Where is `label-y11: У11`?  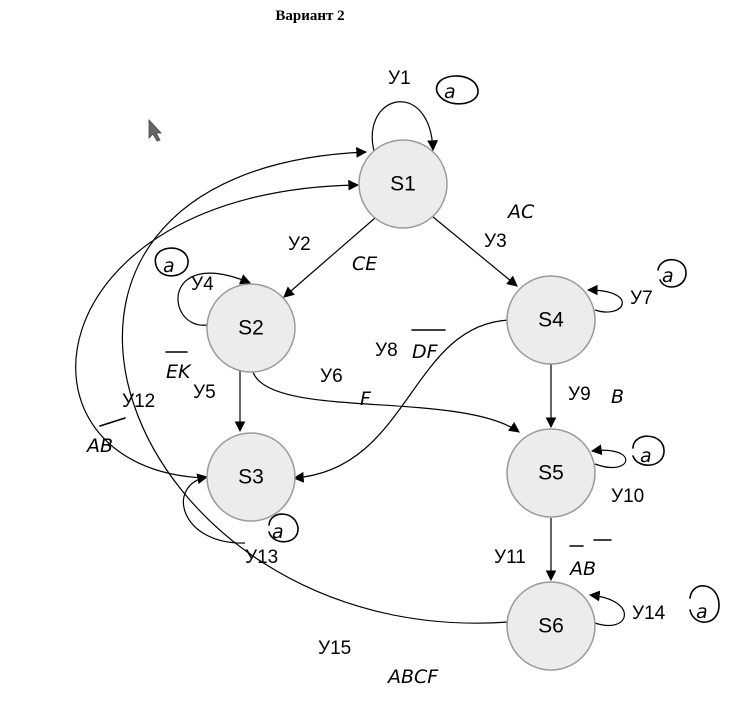
label-y11: У11 is located at coordinates (510, 557).